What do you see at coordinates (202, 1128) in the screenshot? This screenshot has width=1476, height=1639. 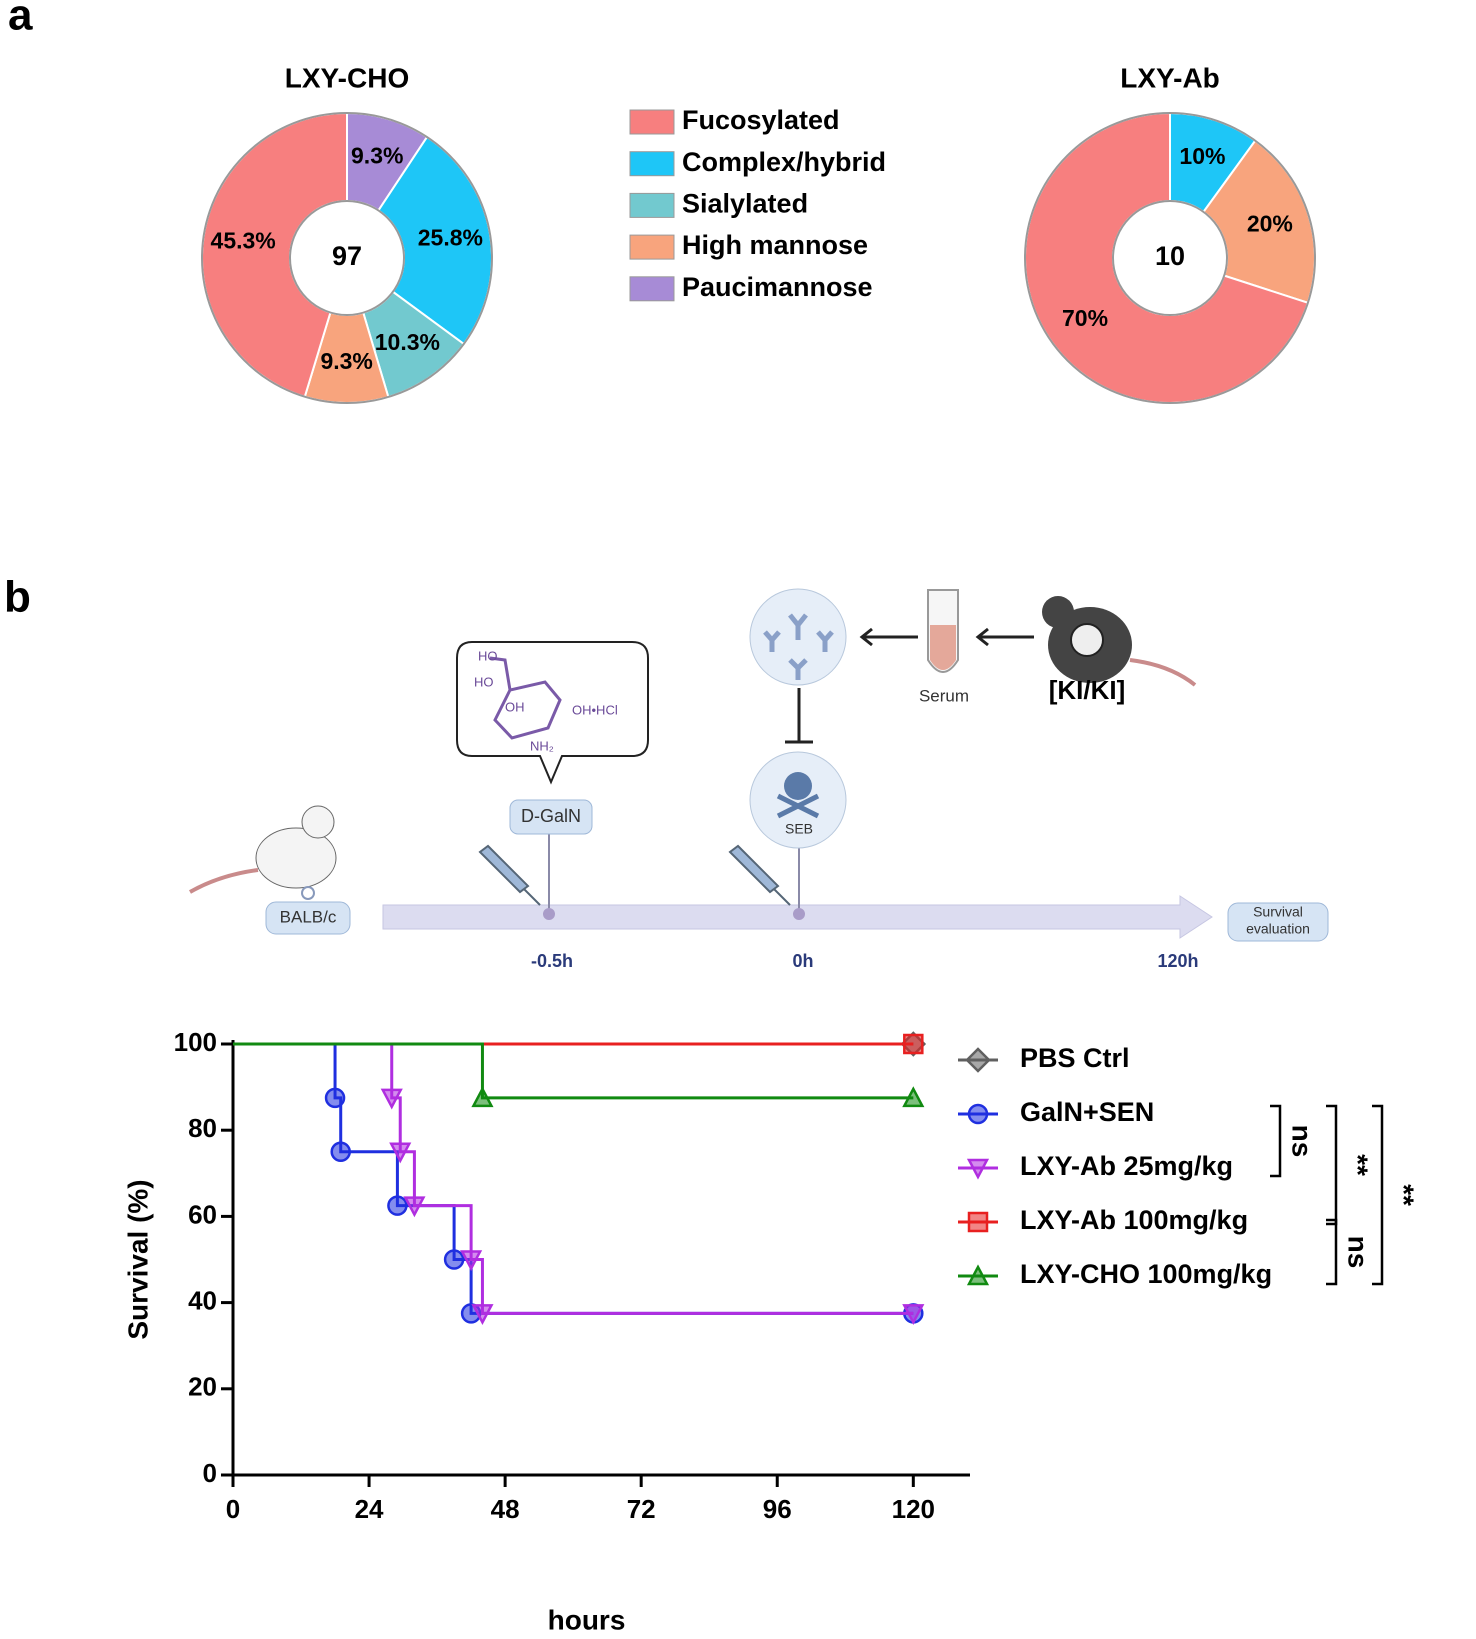 I see `y-tick-label: 80` at bounding box center [202, 1128].